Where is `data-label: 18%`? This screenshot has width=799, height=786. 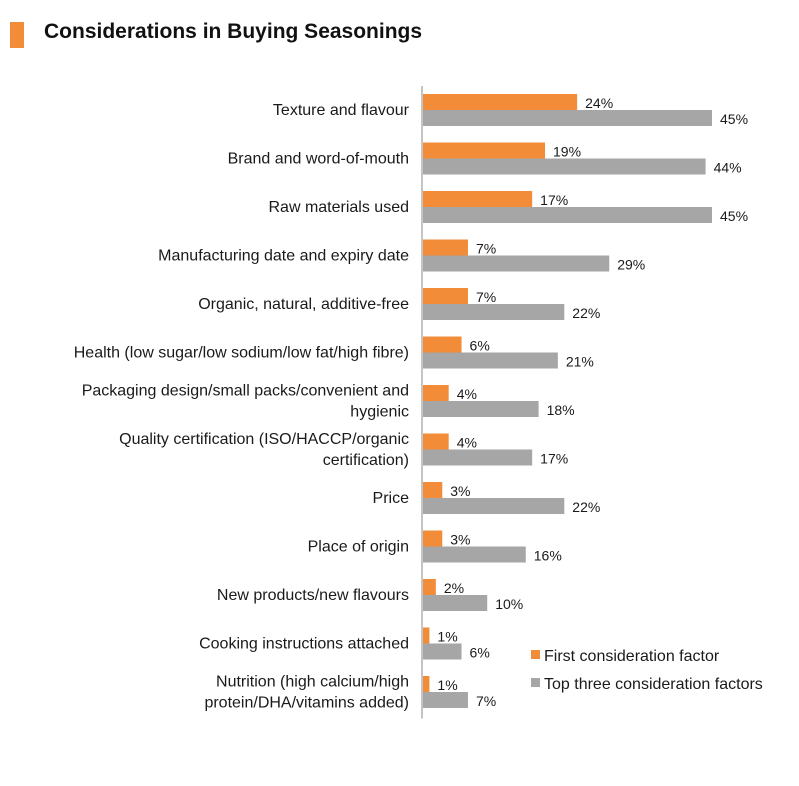 data-label: 18% is located at coordinates (561, 410).